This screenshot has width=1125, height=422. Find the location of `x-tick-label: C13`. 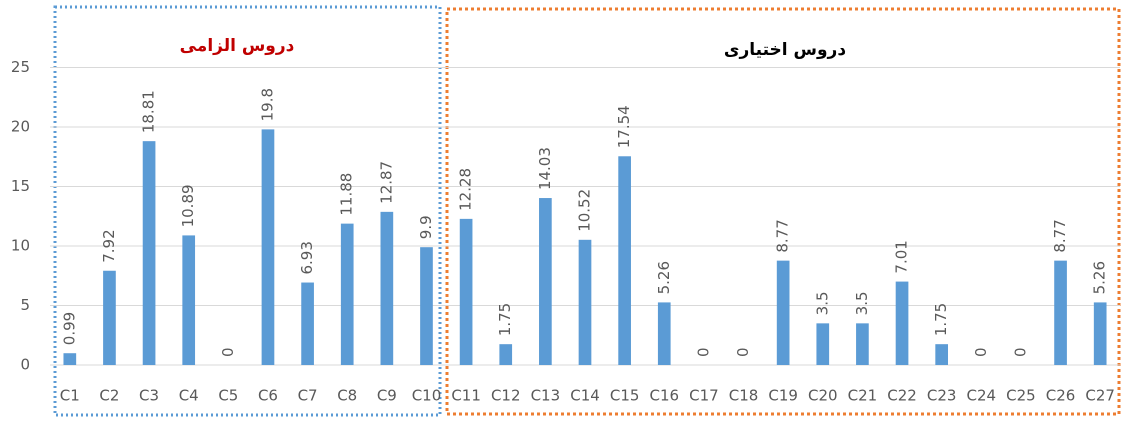

x-tick-label: C13 is located at coordinates (546, 396).